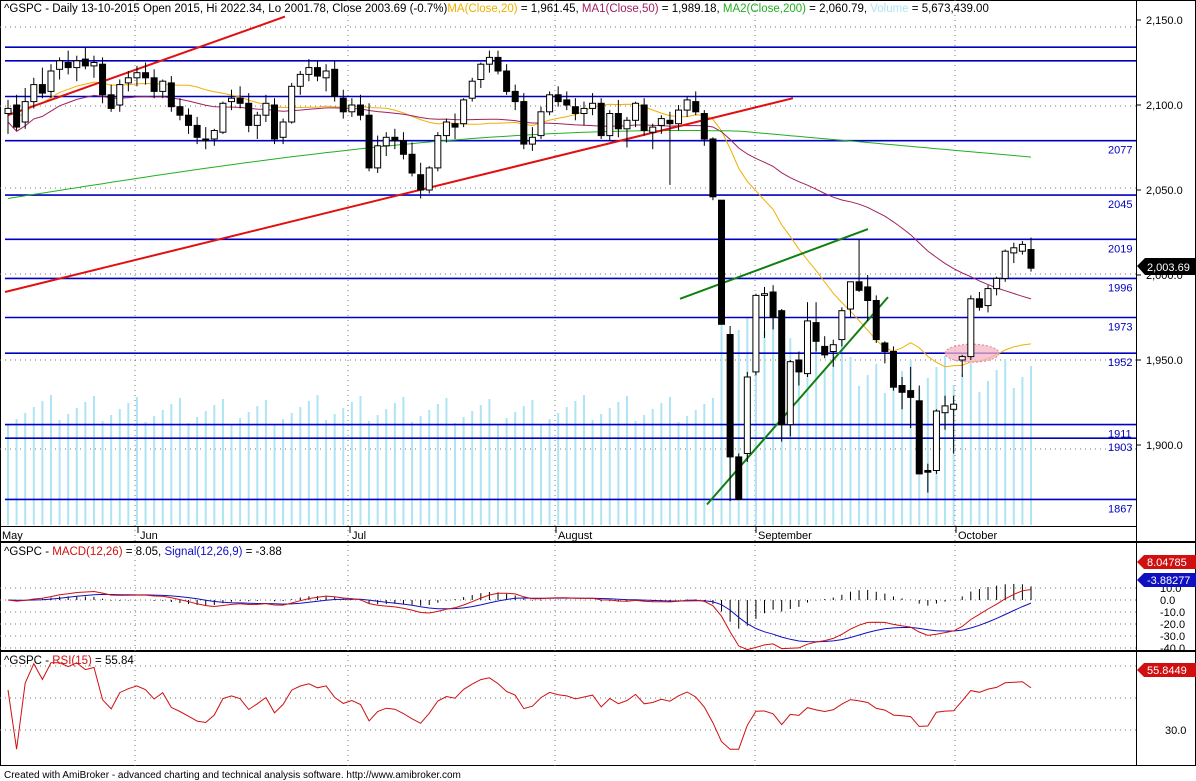 This screenshot has width=1196, height=781. Describe the element at coordinates (1164, 361) in the screenshot. I see `price-tick-label: 1,950.0` at that location.